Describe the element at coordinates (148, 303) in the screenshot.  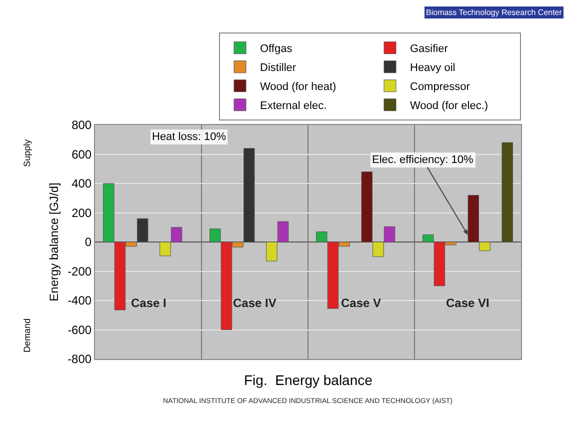
I see `x-tick-label: Case I` at that location.